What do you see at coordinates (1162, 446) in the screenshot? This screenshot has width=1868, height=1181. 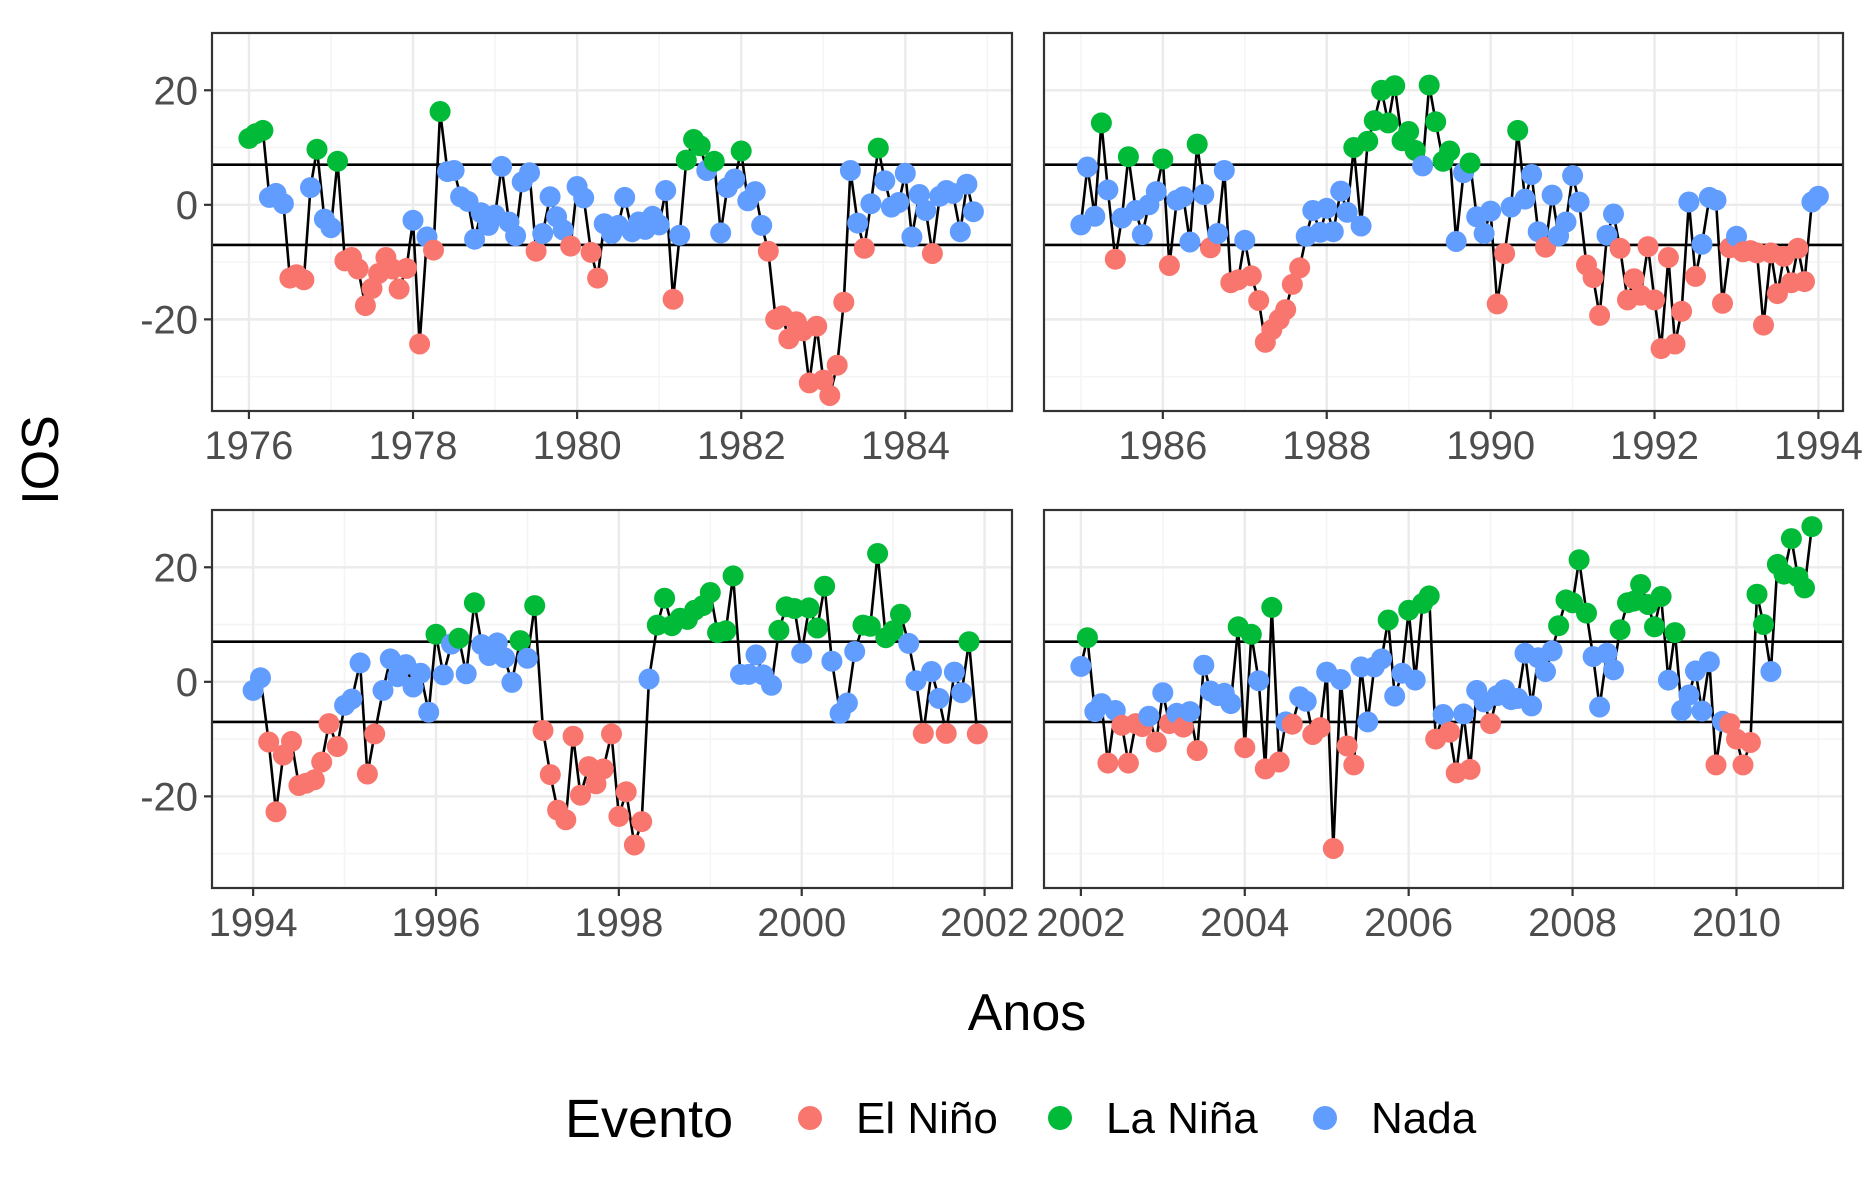 I see `x-tick-label: 1986` at bounding box center [1162, 446].